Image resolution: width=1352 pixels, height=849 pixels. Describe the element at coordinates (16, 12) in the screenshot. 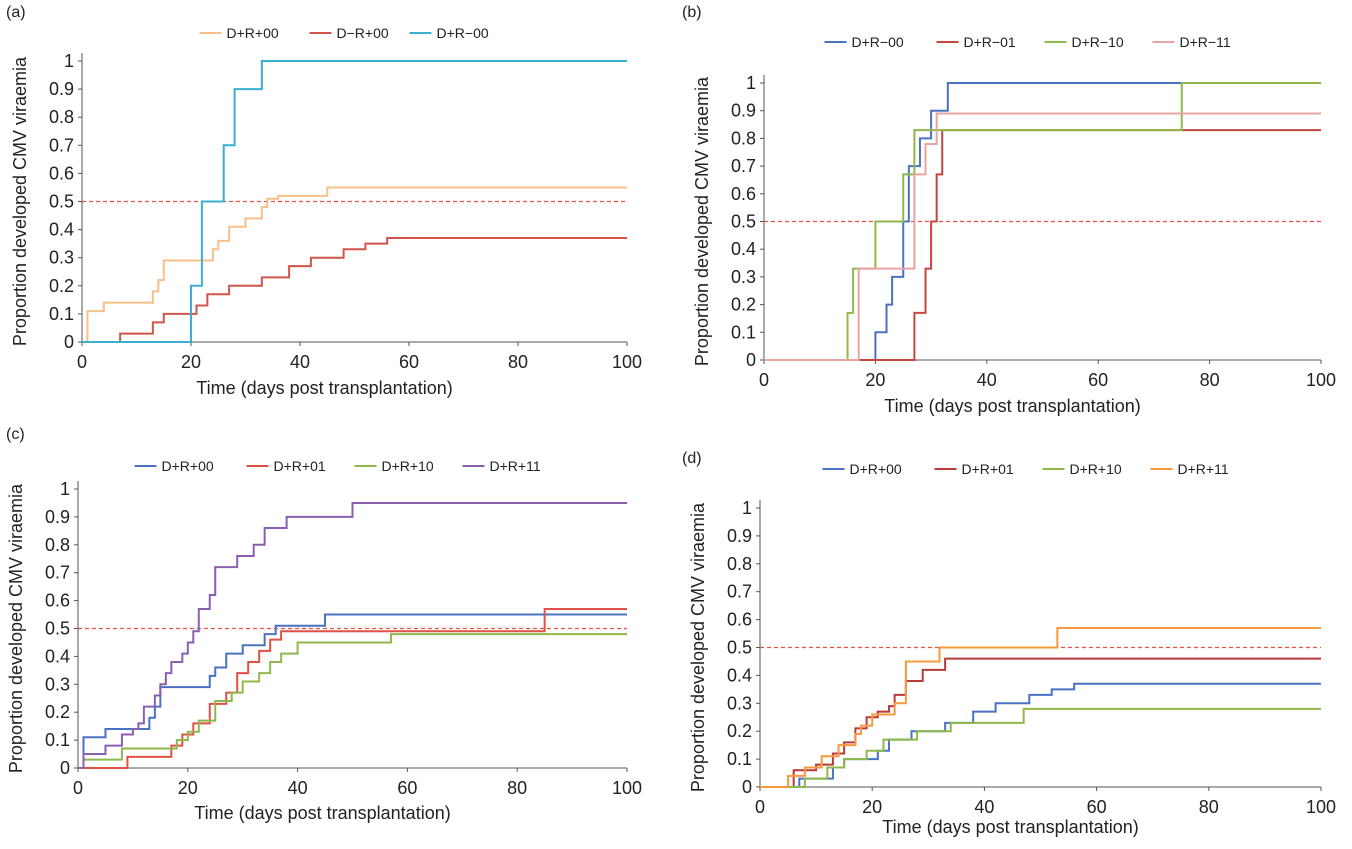

I see `panel-label-a: (a)` at that location.